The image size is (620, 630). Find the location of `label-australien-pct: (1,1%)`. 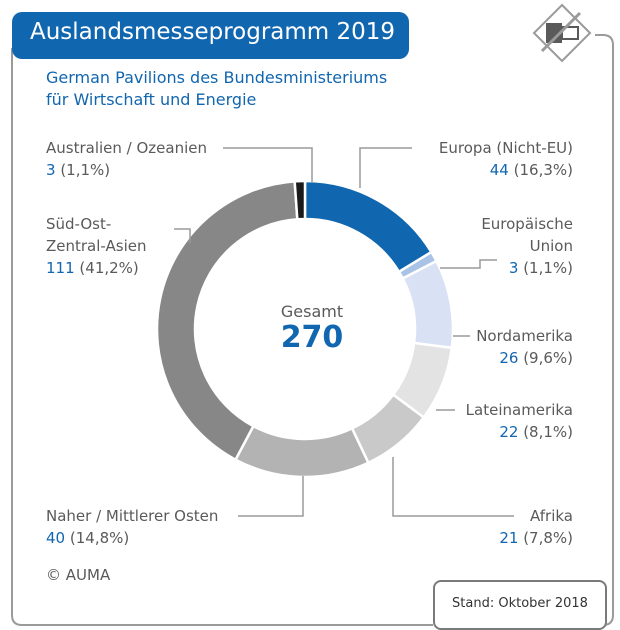

label-australien-pct: (1,1%) is located at coordinates (85, 170).